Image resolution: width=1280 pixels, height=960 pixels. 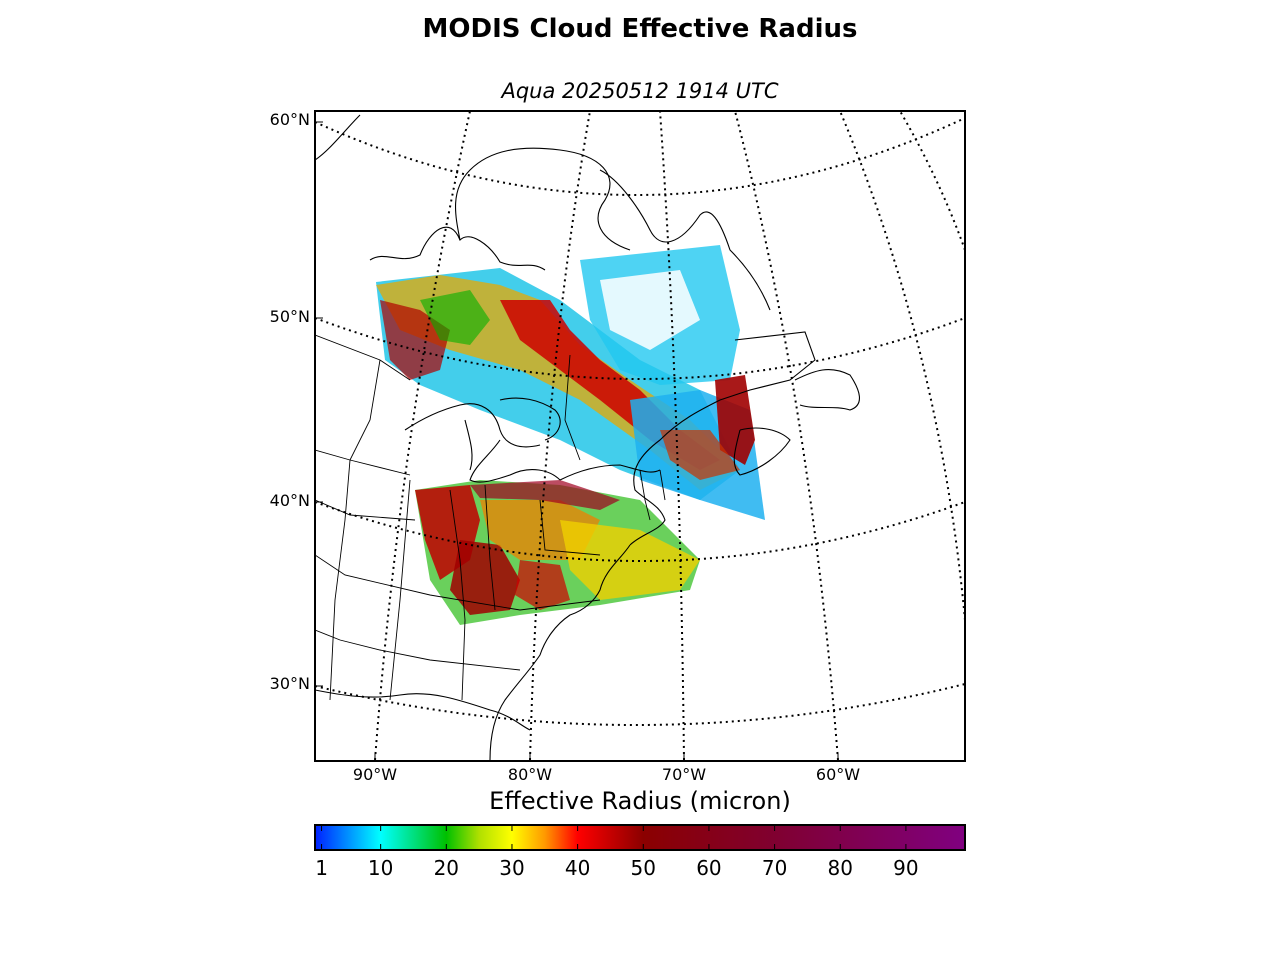 What do you see at coordinates (557, 552) in the screenshot?
I see `cloud-swath-south` at bounding box center [557, 552].